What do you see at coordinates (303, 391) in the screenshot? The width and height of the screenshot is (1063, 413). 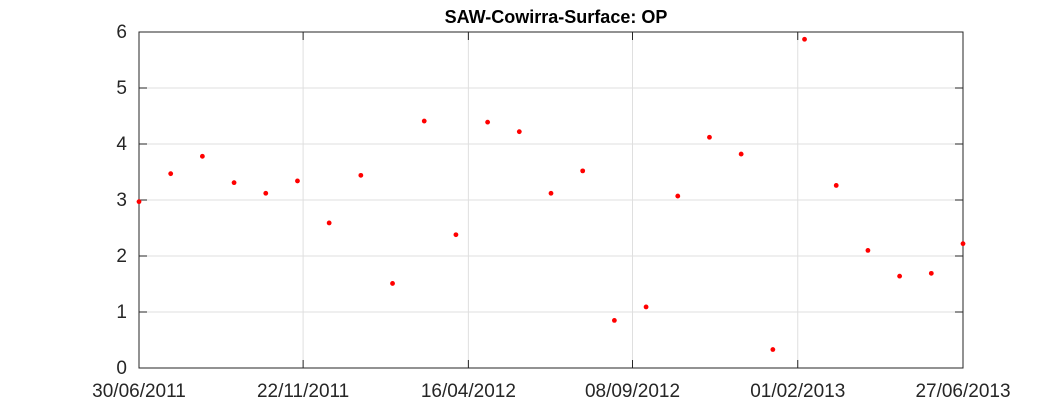 I see `x-tick-label: 22/11/2011` at bounding box center [303, 391].